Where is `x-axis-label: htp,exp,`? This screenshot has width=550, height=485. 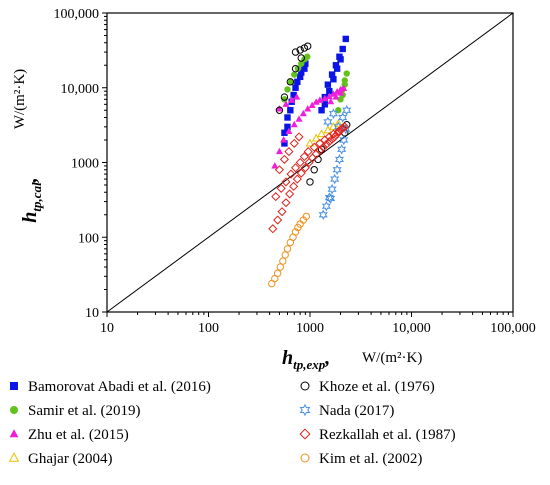 x-axis-label: htp,exp, is located at coordinates (306, 359).